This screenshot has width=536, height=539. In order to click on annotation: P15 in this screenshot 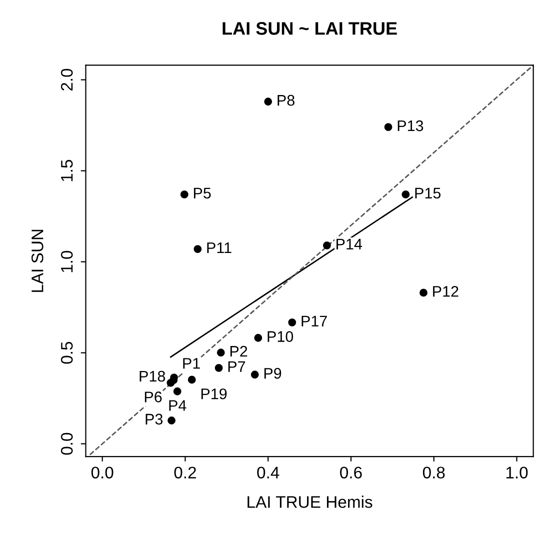, I will do `click(428, 193)`.